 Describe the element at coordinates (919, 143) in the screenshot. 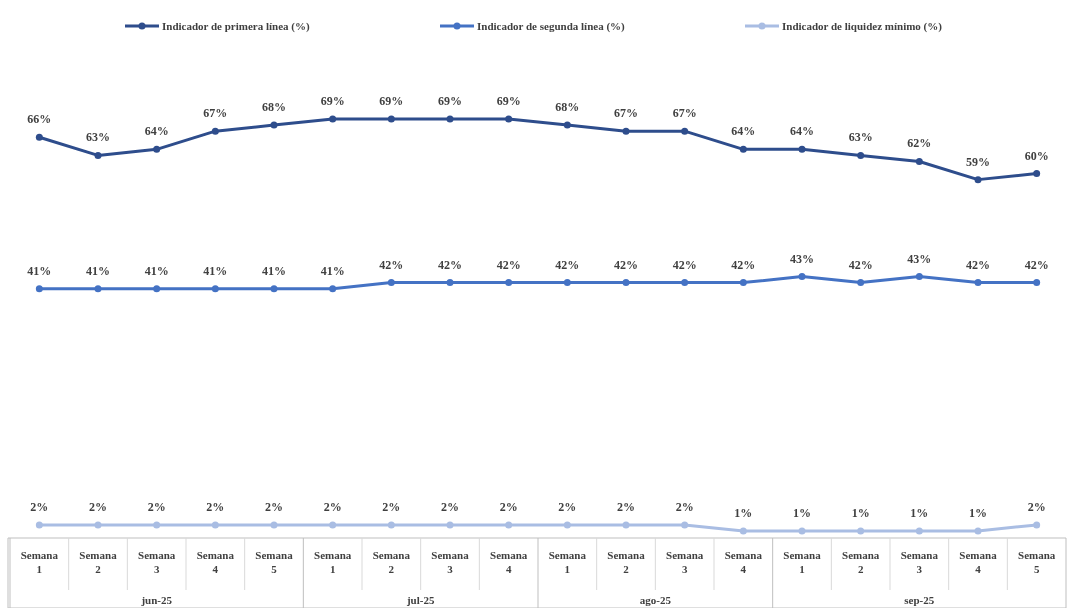

I see `data-label: 62%` at that location.